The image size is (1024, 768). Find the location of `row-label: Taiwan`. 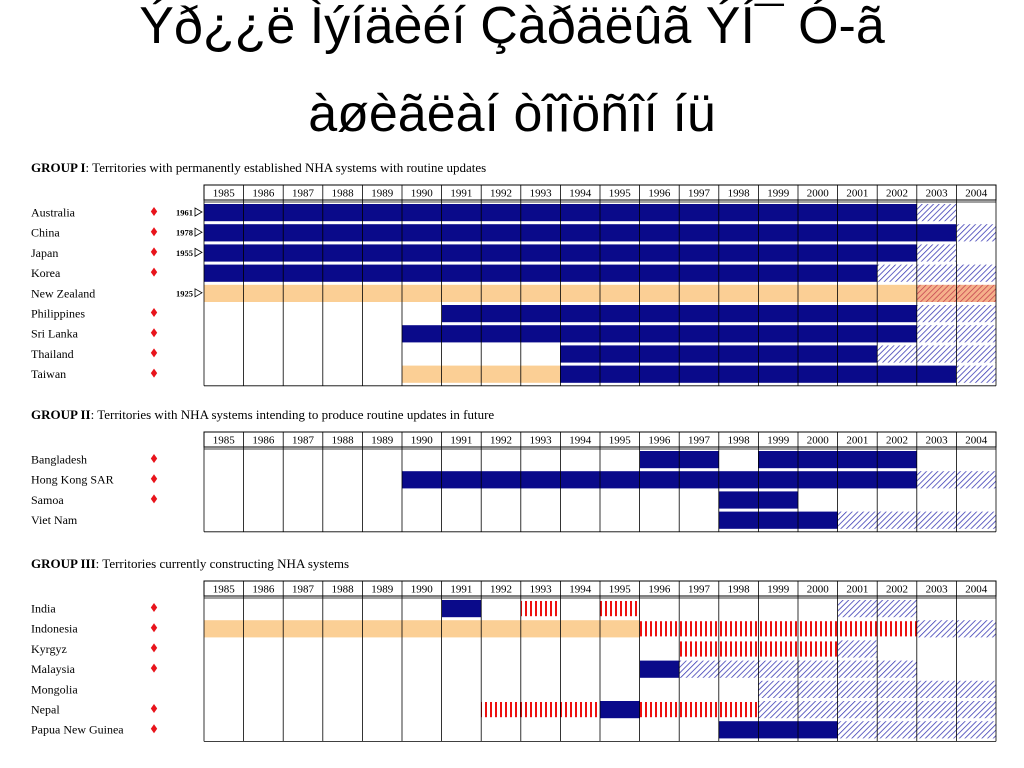

row-label: Taiwan is located at coordinates (48, 374).